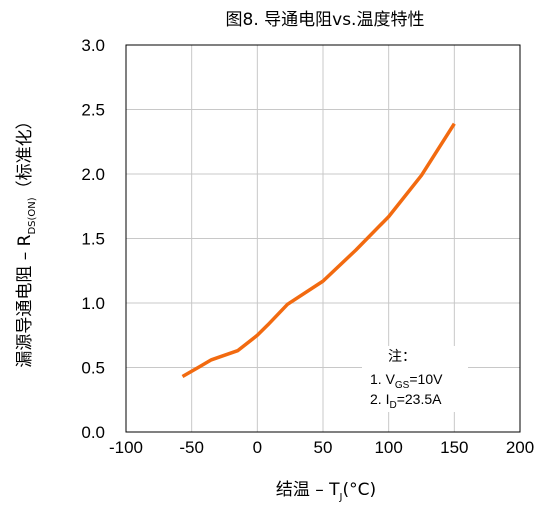  What do you see at coordinates (93, 110) in the screenshot?
I see `y-tick-label: 2.5` at bounding box center [93, 110].